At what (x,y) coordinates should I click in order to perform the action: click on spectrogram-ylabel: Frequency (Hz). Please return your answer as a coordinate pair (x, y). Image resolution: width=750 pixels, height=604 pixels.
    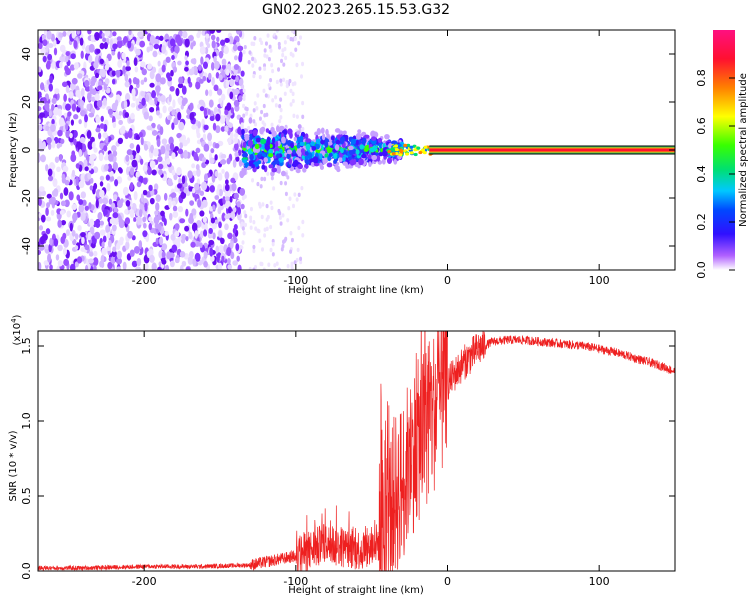
    Looking at the image, I should click on (13, 150).